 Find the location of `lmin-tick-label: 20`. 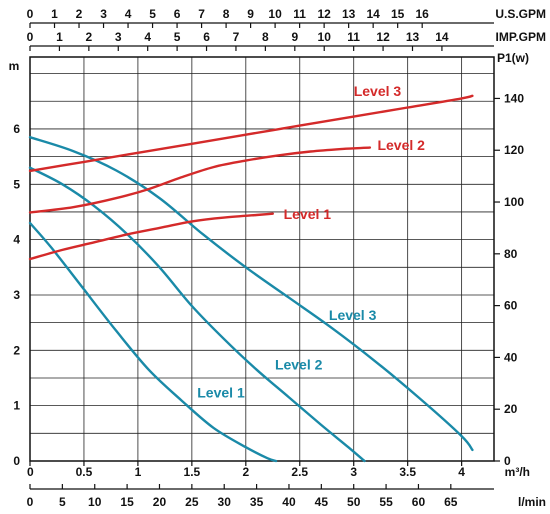

lmin-tick-label: 20 is located at coordinates (160, 502).